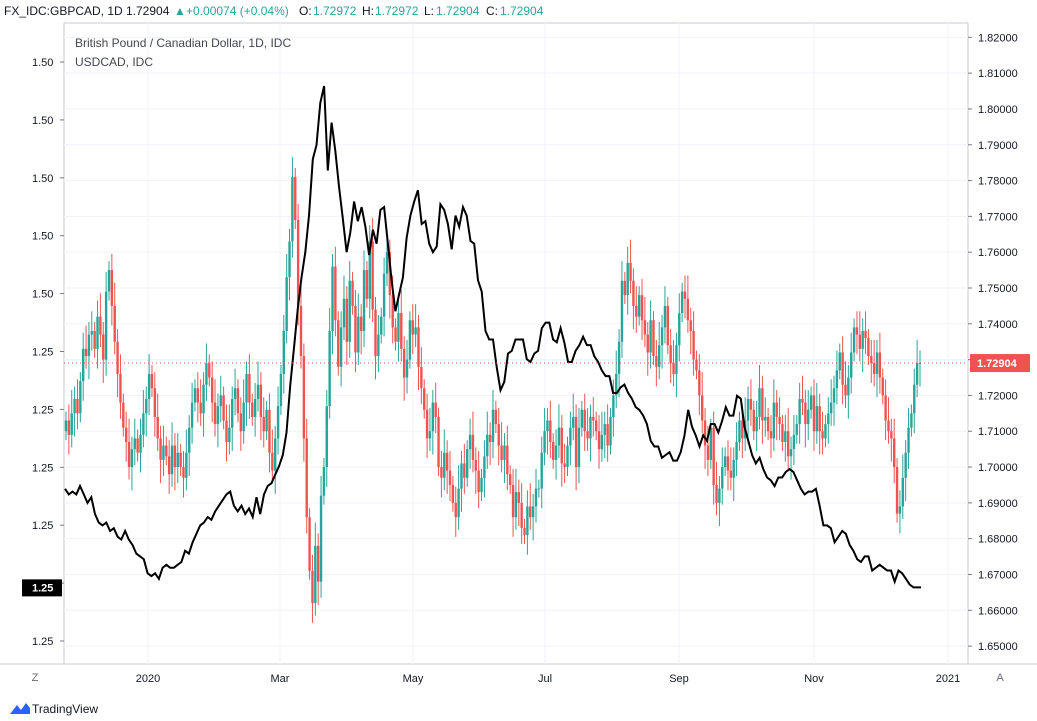 This screenshot has height=721, width=1037. I want to click on low-label: L:, so click(429, 11).